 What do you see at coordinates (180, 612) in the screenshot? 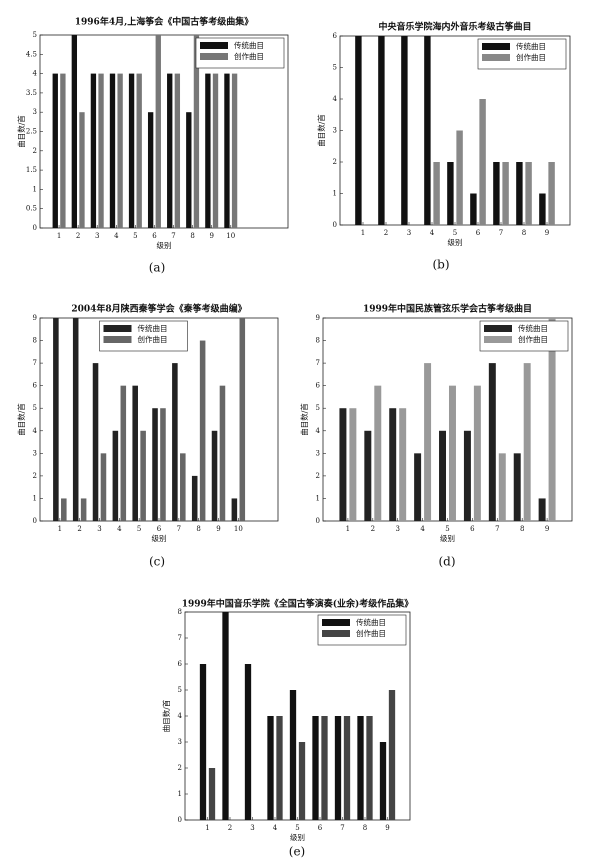
I see `y-tick-label: 8` at bounding box center [180, 612].